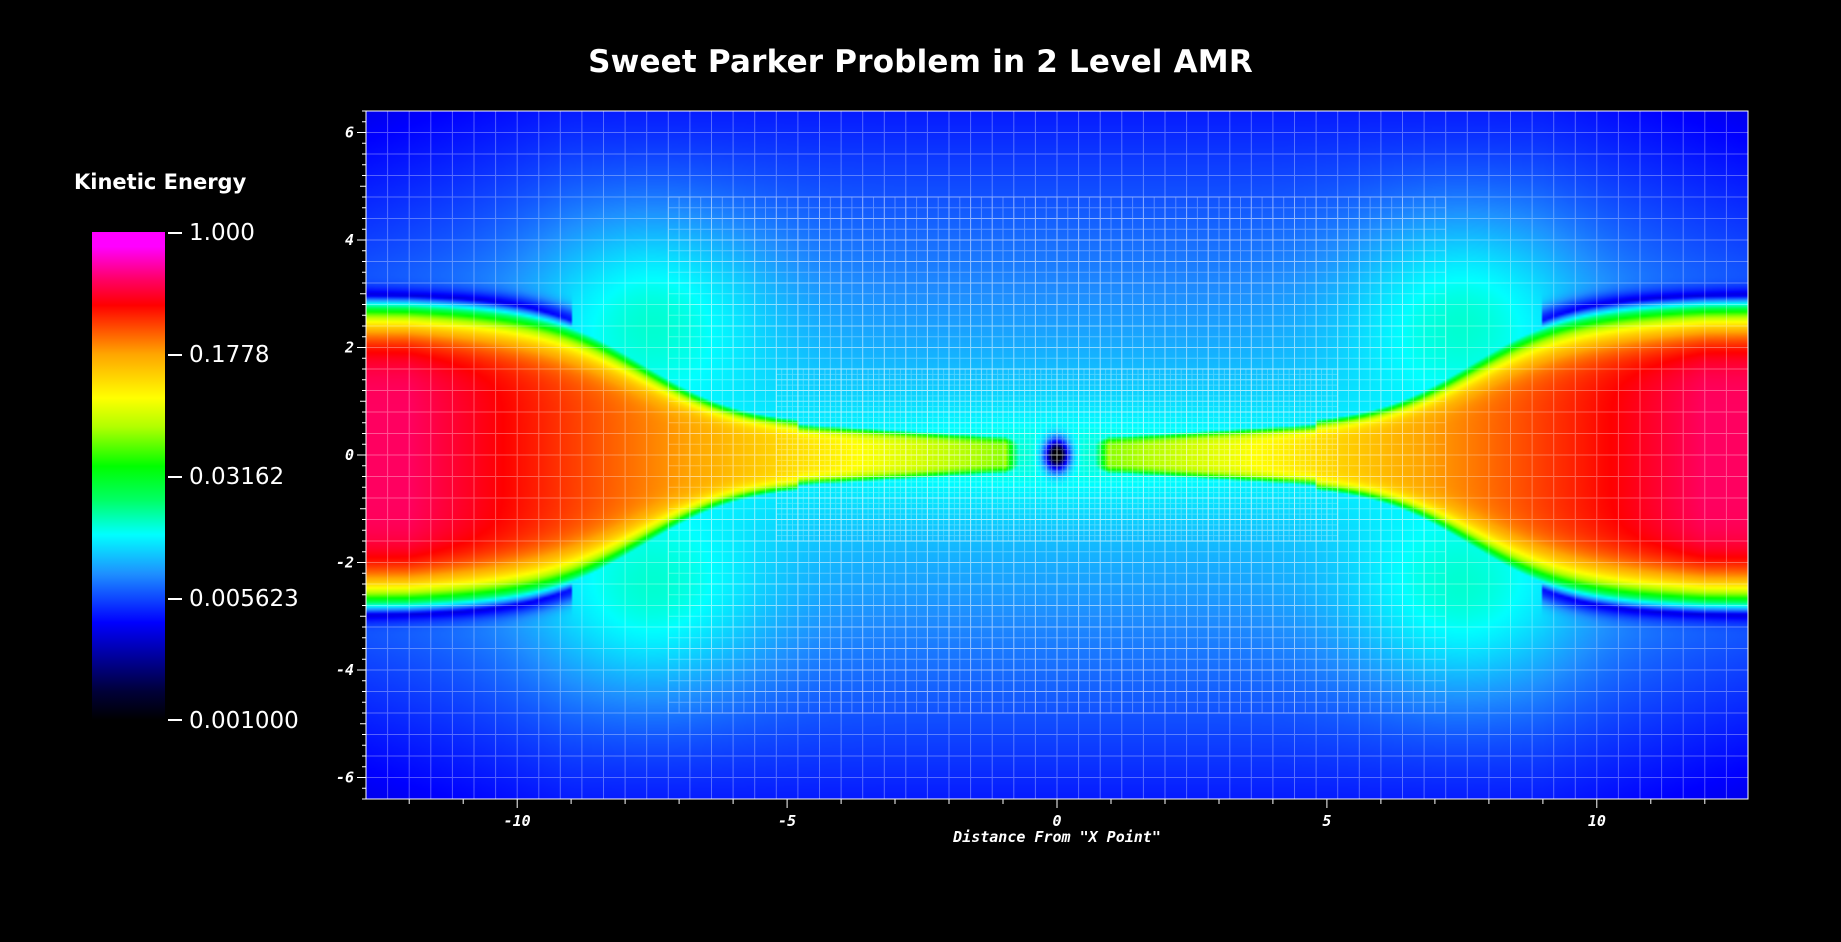 This screenshot has height=942, width=1841. Describe the element at coordinates (349, 348) in the screenshot. I see `y-tick-label: 2` at that location.